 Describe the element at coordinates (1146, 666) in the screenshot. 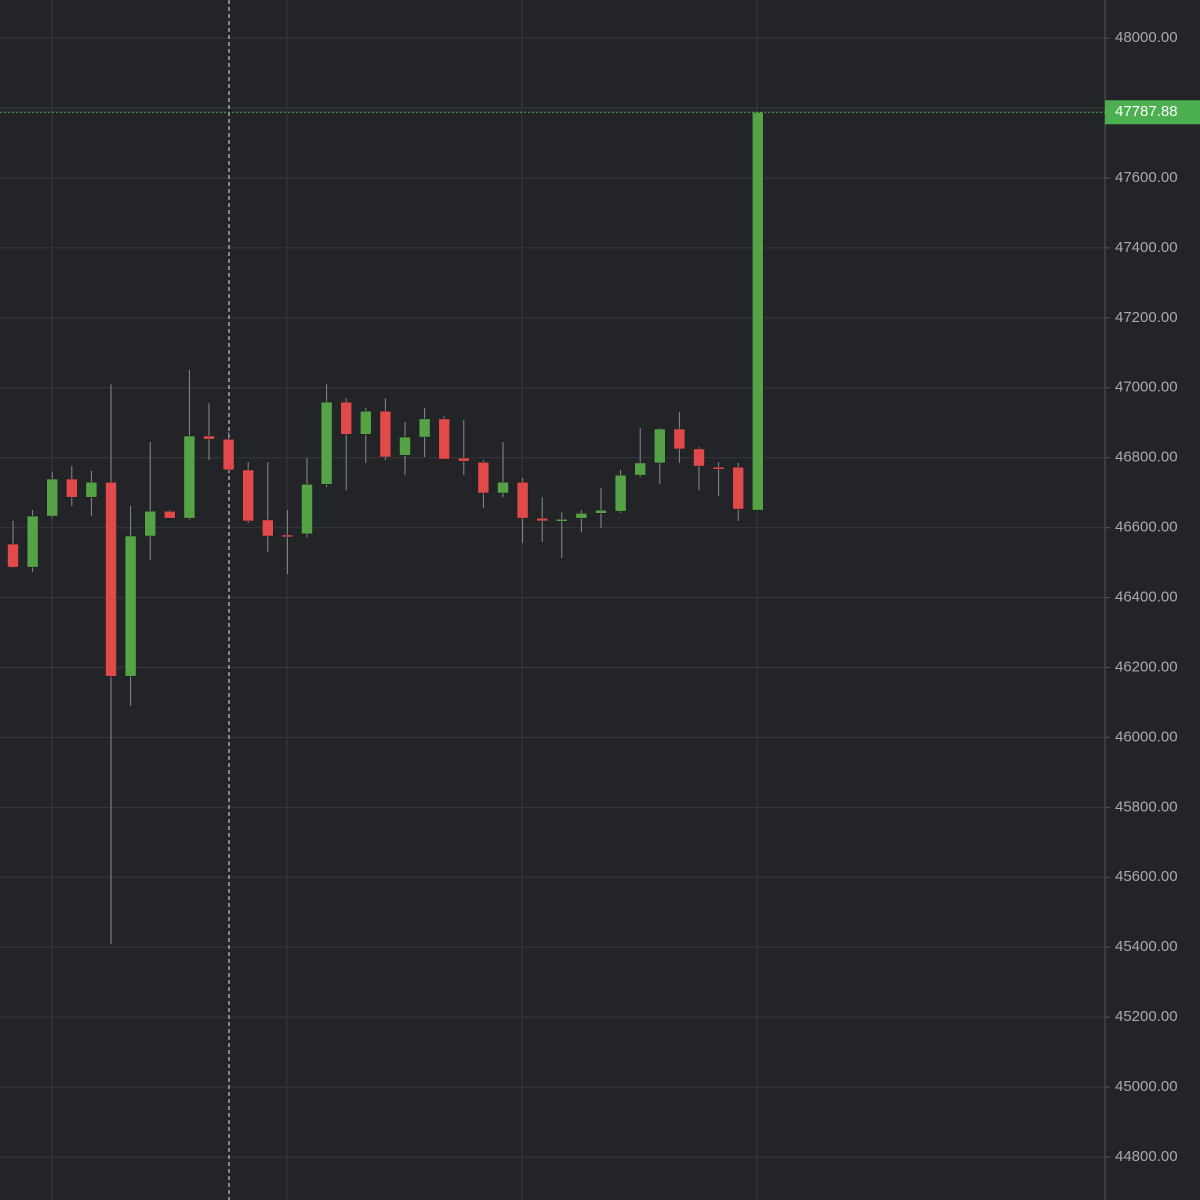

I see `y-tick-label: 46200.00` at that location.